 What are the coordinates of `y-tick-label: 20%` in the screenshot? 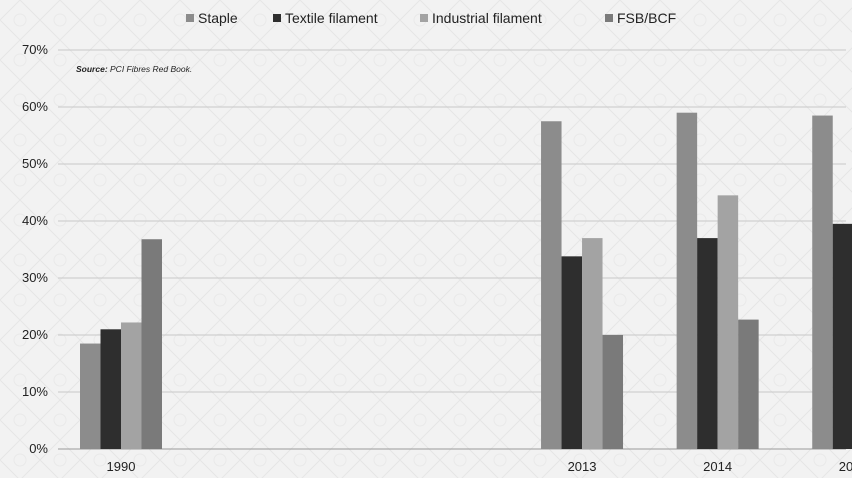 It's located at (35, 334).